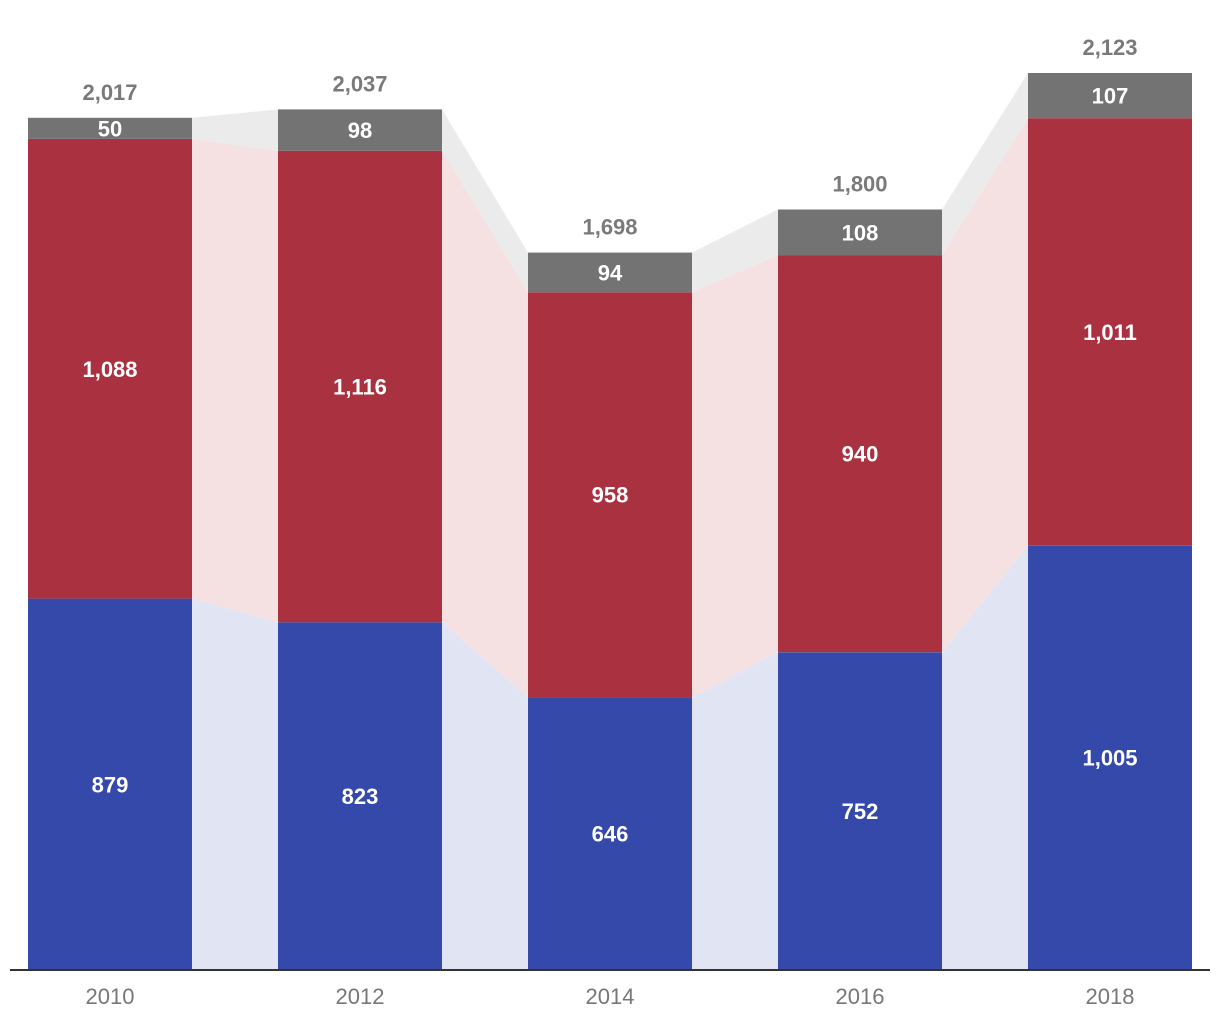  I want to click on value-label-bottom-2014: 646, so click(610, 834).